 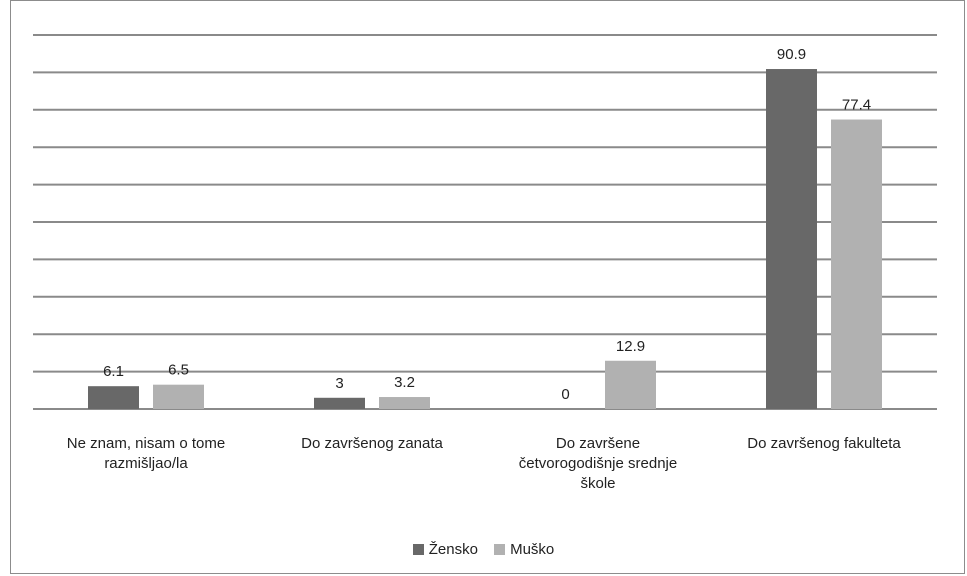 I want to click on legend-label-zensko: Žensko, so click(x=453, y=549).